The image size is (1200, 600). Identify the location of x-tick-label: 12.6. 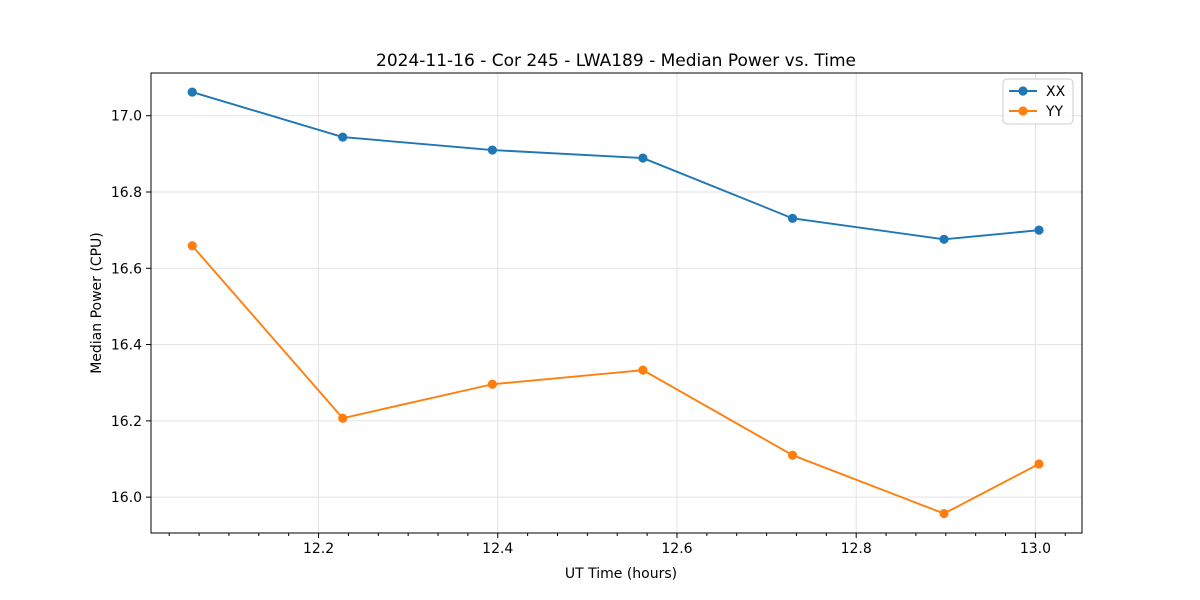
(676, 549).